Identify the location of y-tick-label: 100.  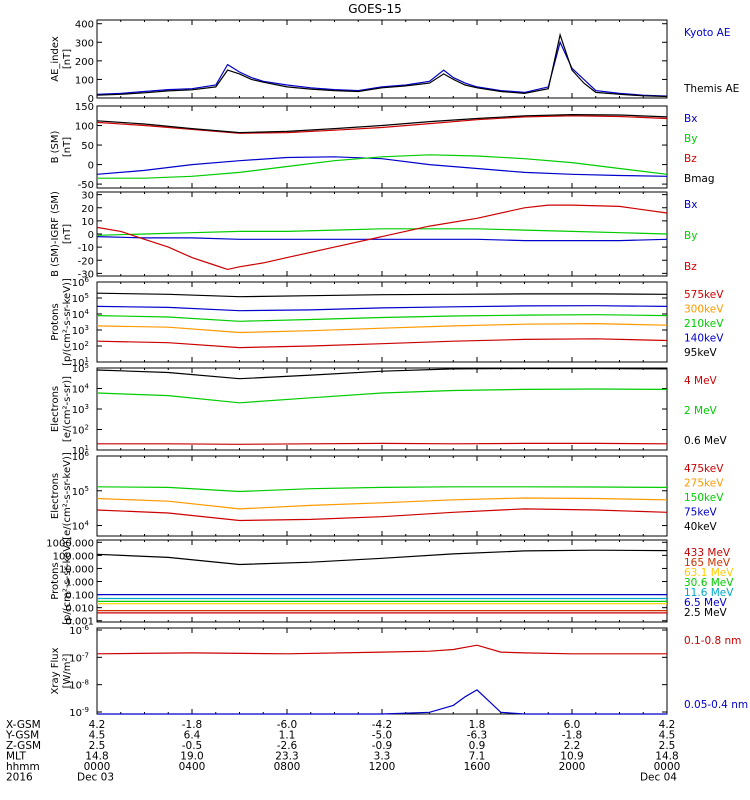
(84, 80).